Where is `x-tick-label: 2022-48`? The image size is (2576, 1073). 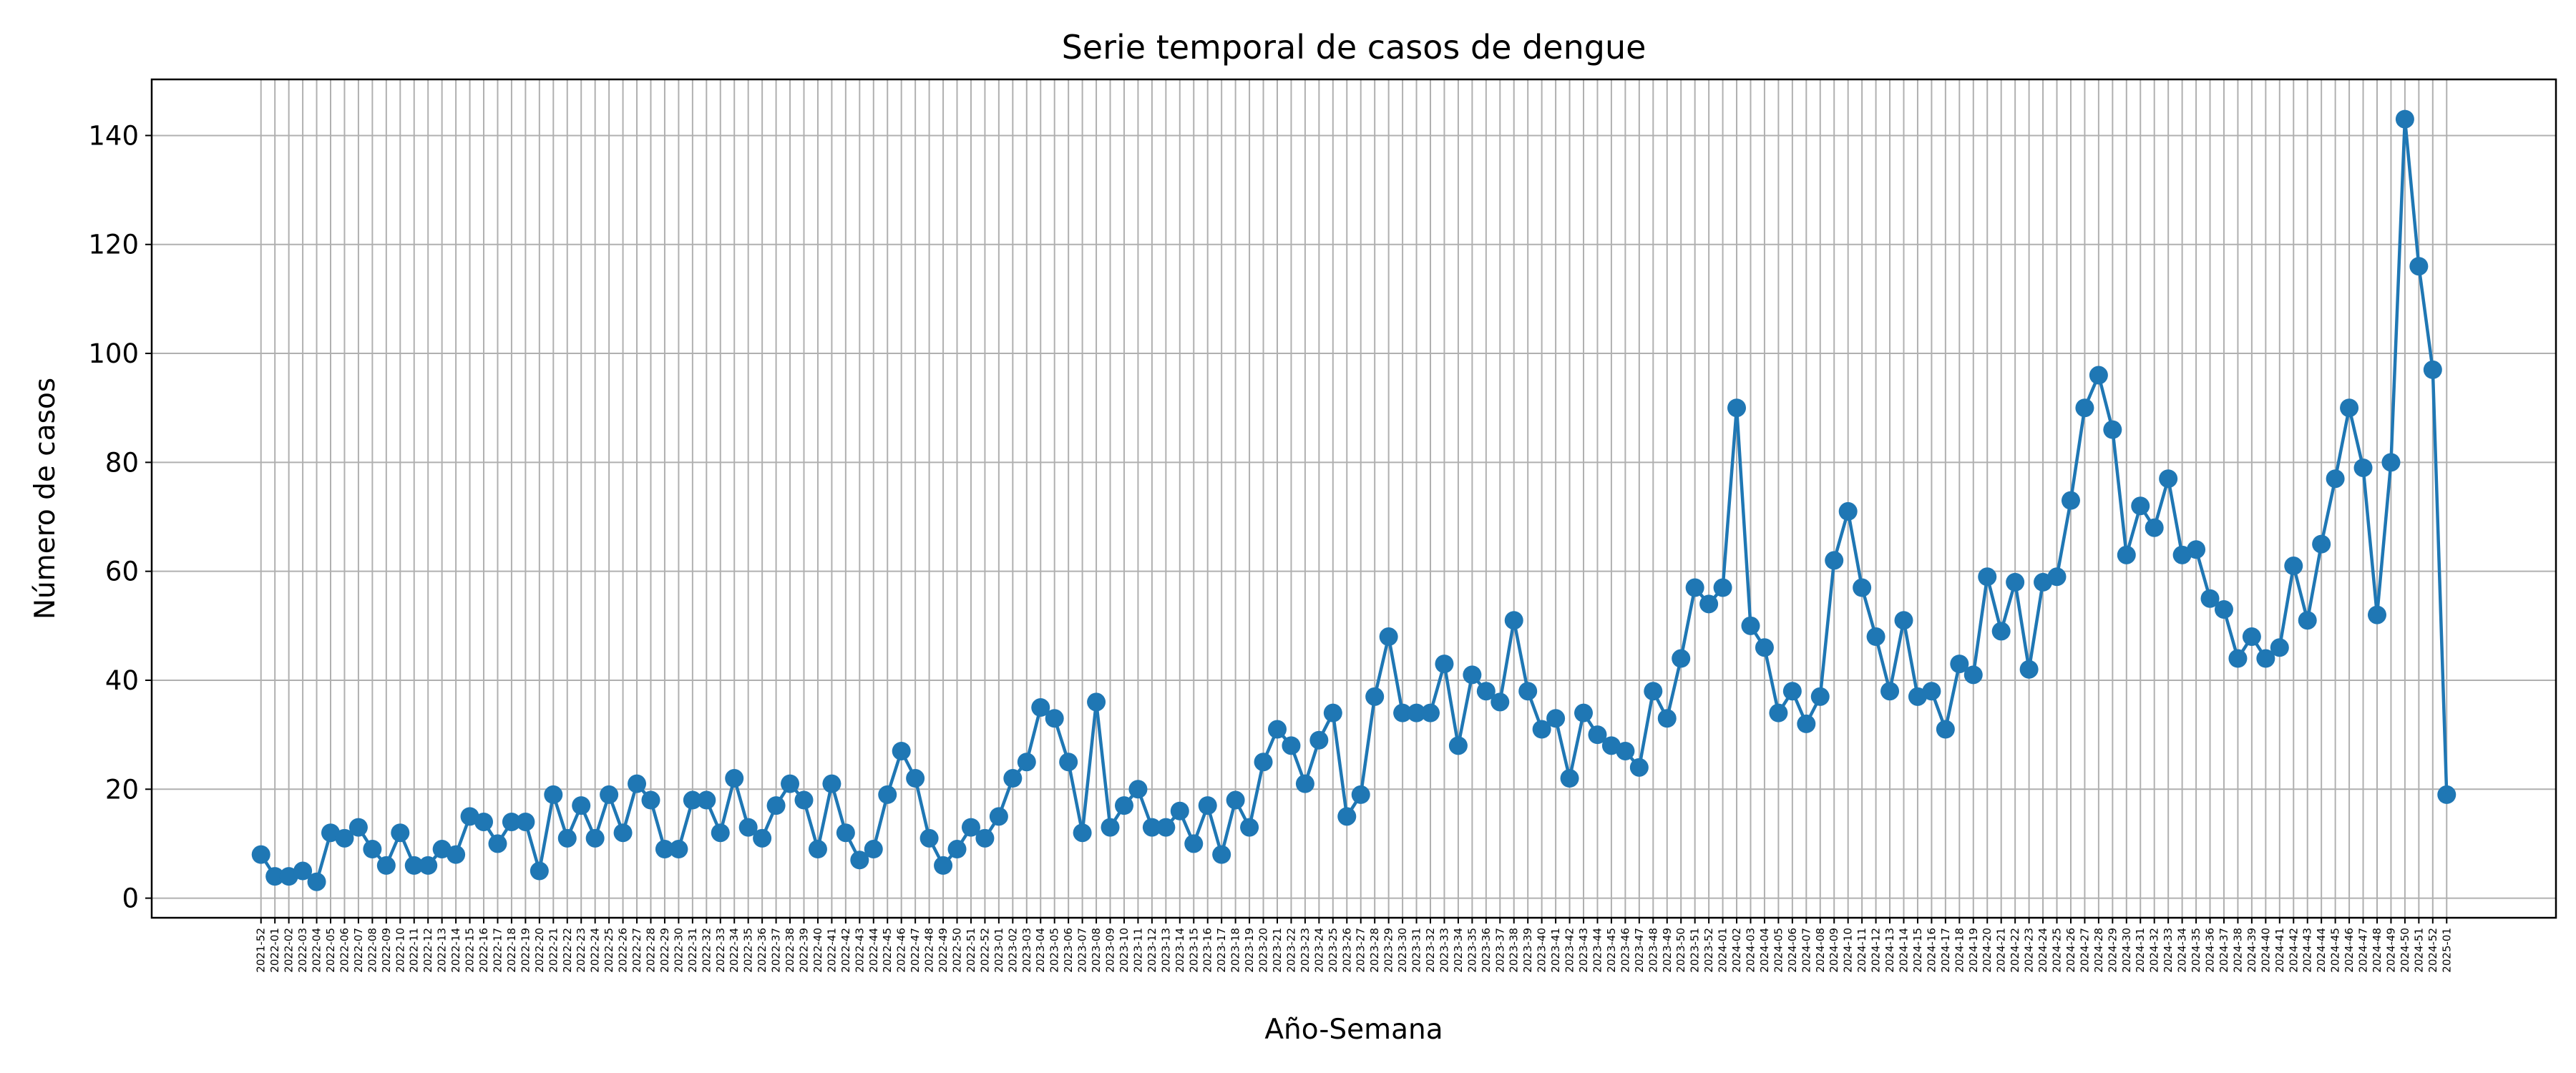 x-tick-label: 2022-48 is located at coordinates (929, 950).